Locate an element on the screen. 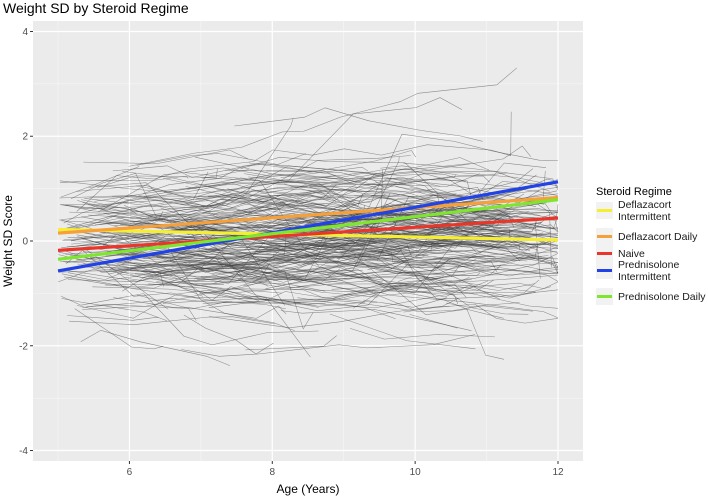  legend-label: Deflazacort Daily is located at coordinates (658, 237).